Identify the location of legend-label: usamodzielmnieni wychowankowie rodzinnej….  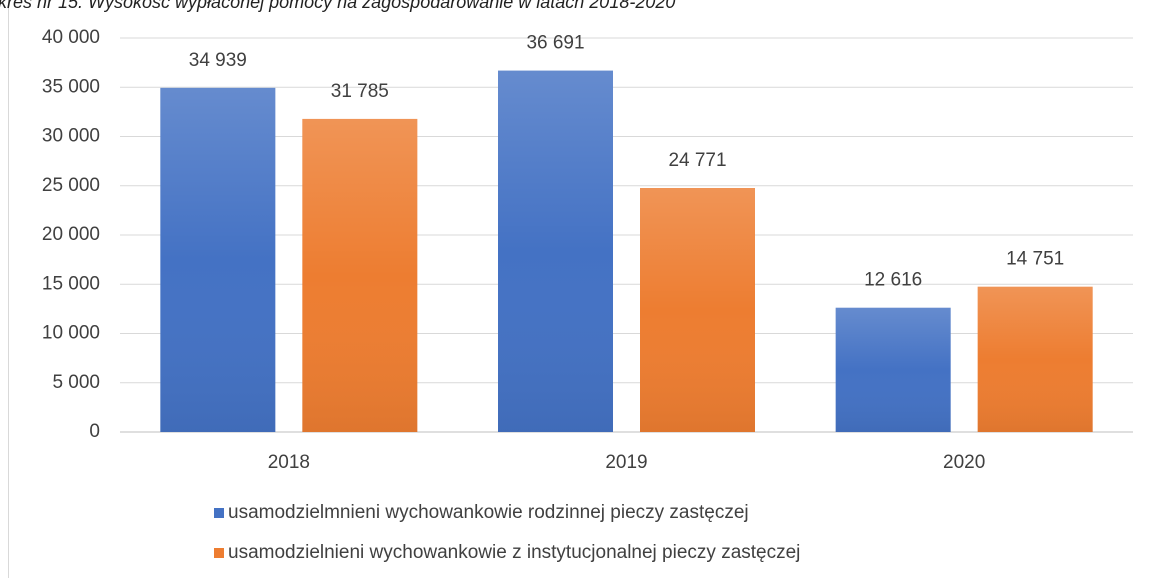
(488, 512).